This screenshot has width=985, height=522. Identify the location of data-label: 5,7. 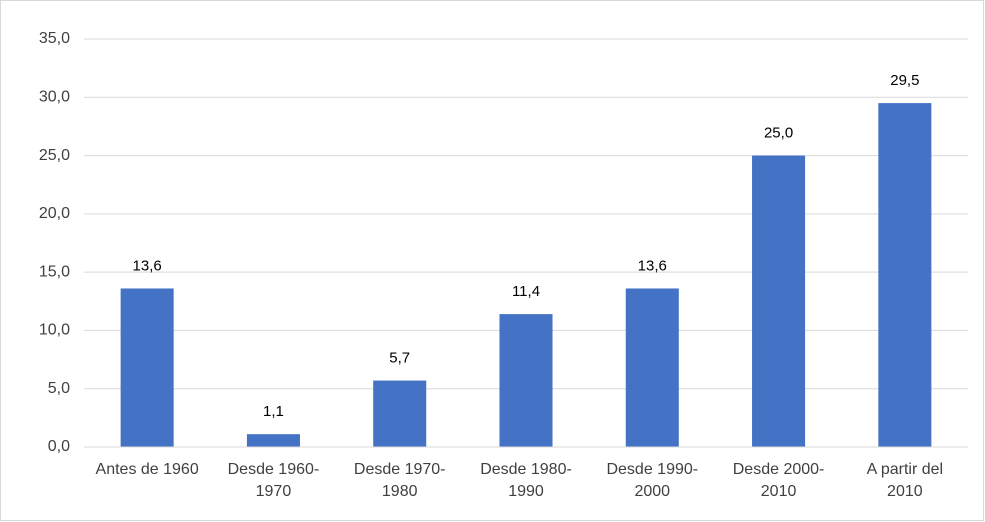
(399, 358).